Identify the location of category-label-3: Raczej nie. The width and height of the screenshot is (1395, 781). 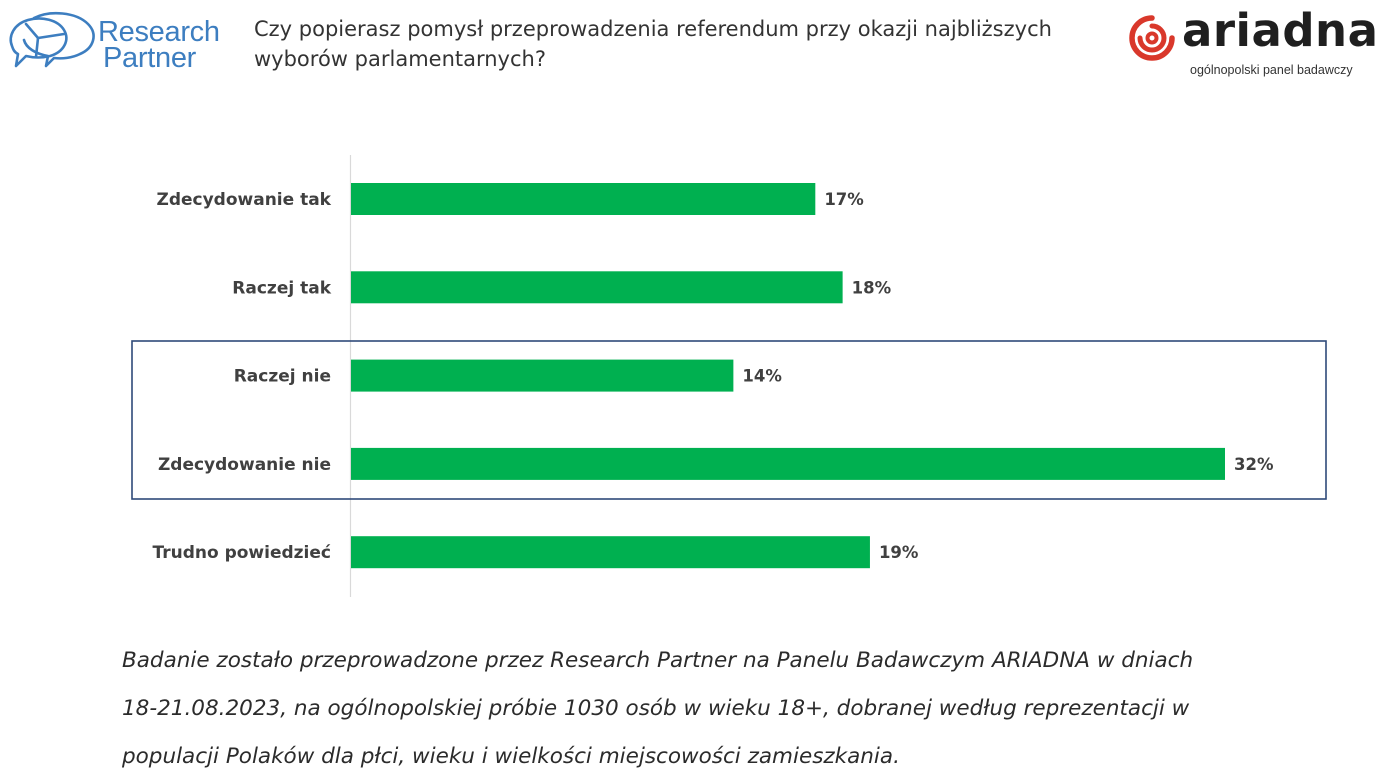
(282, 377).